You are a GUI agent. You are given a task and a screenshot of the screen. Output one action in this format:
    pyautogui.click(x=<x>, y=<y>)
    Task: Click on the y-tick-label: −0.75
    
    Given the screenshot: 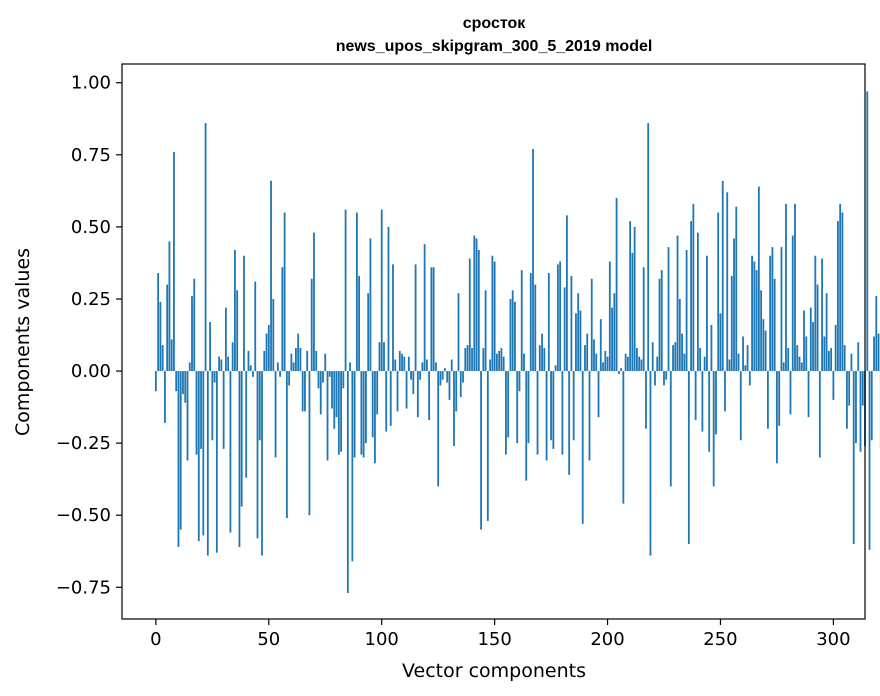 What is the action you would take?
    pyautogui.click(x=83, y=587)
    